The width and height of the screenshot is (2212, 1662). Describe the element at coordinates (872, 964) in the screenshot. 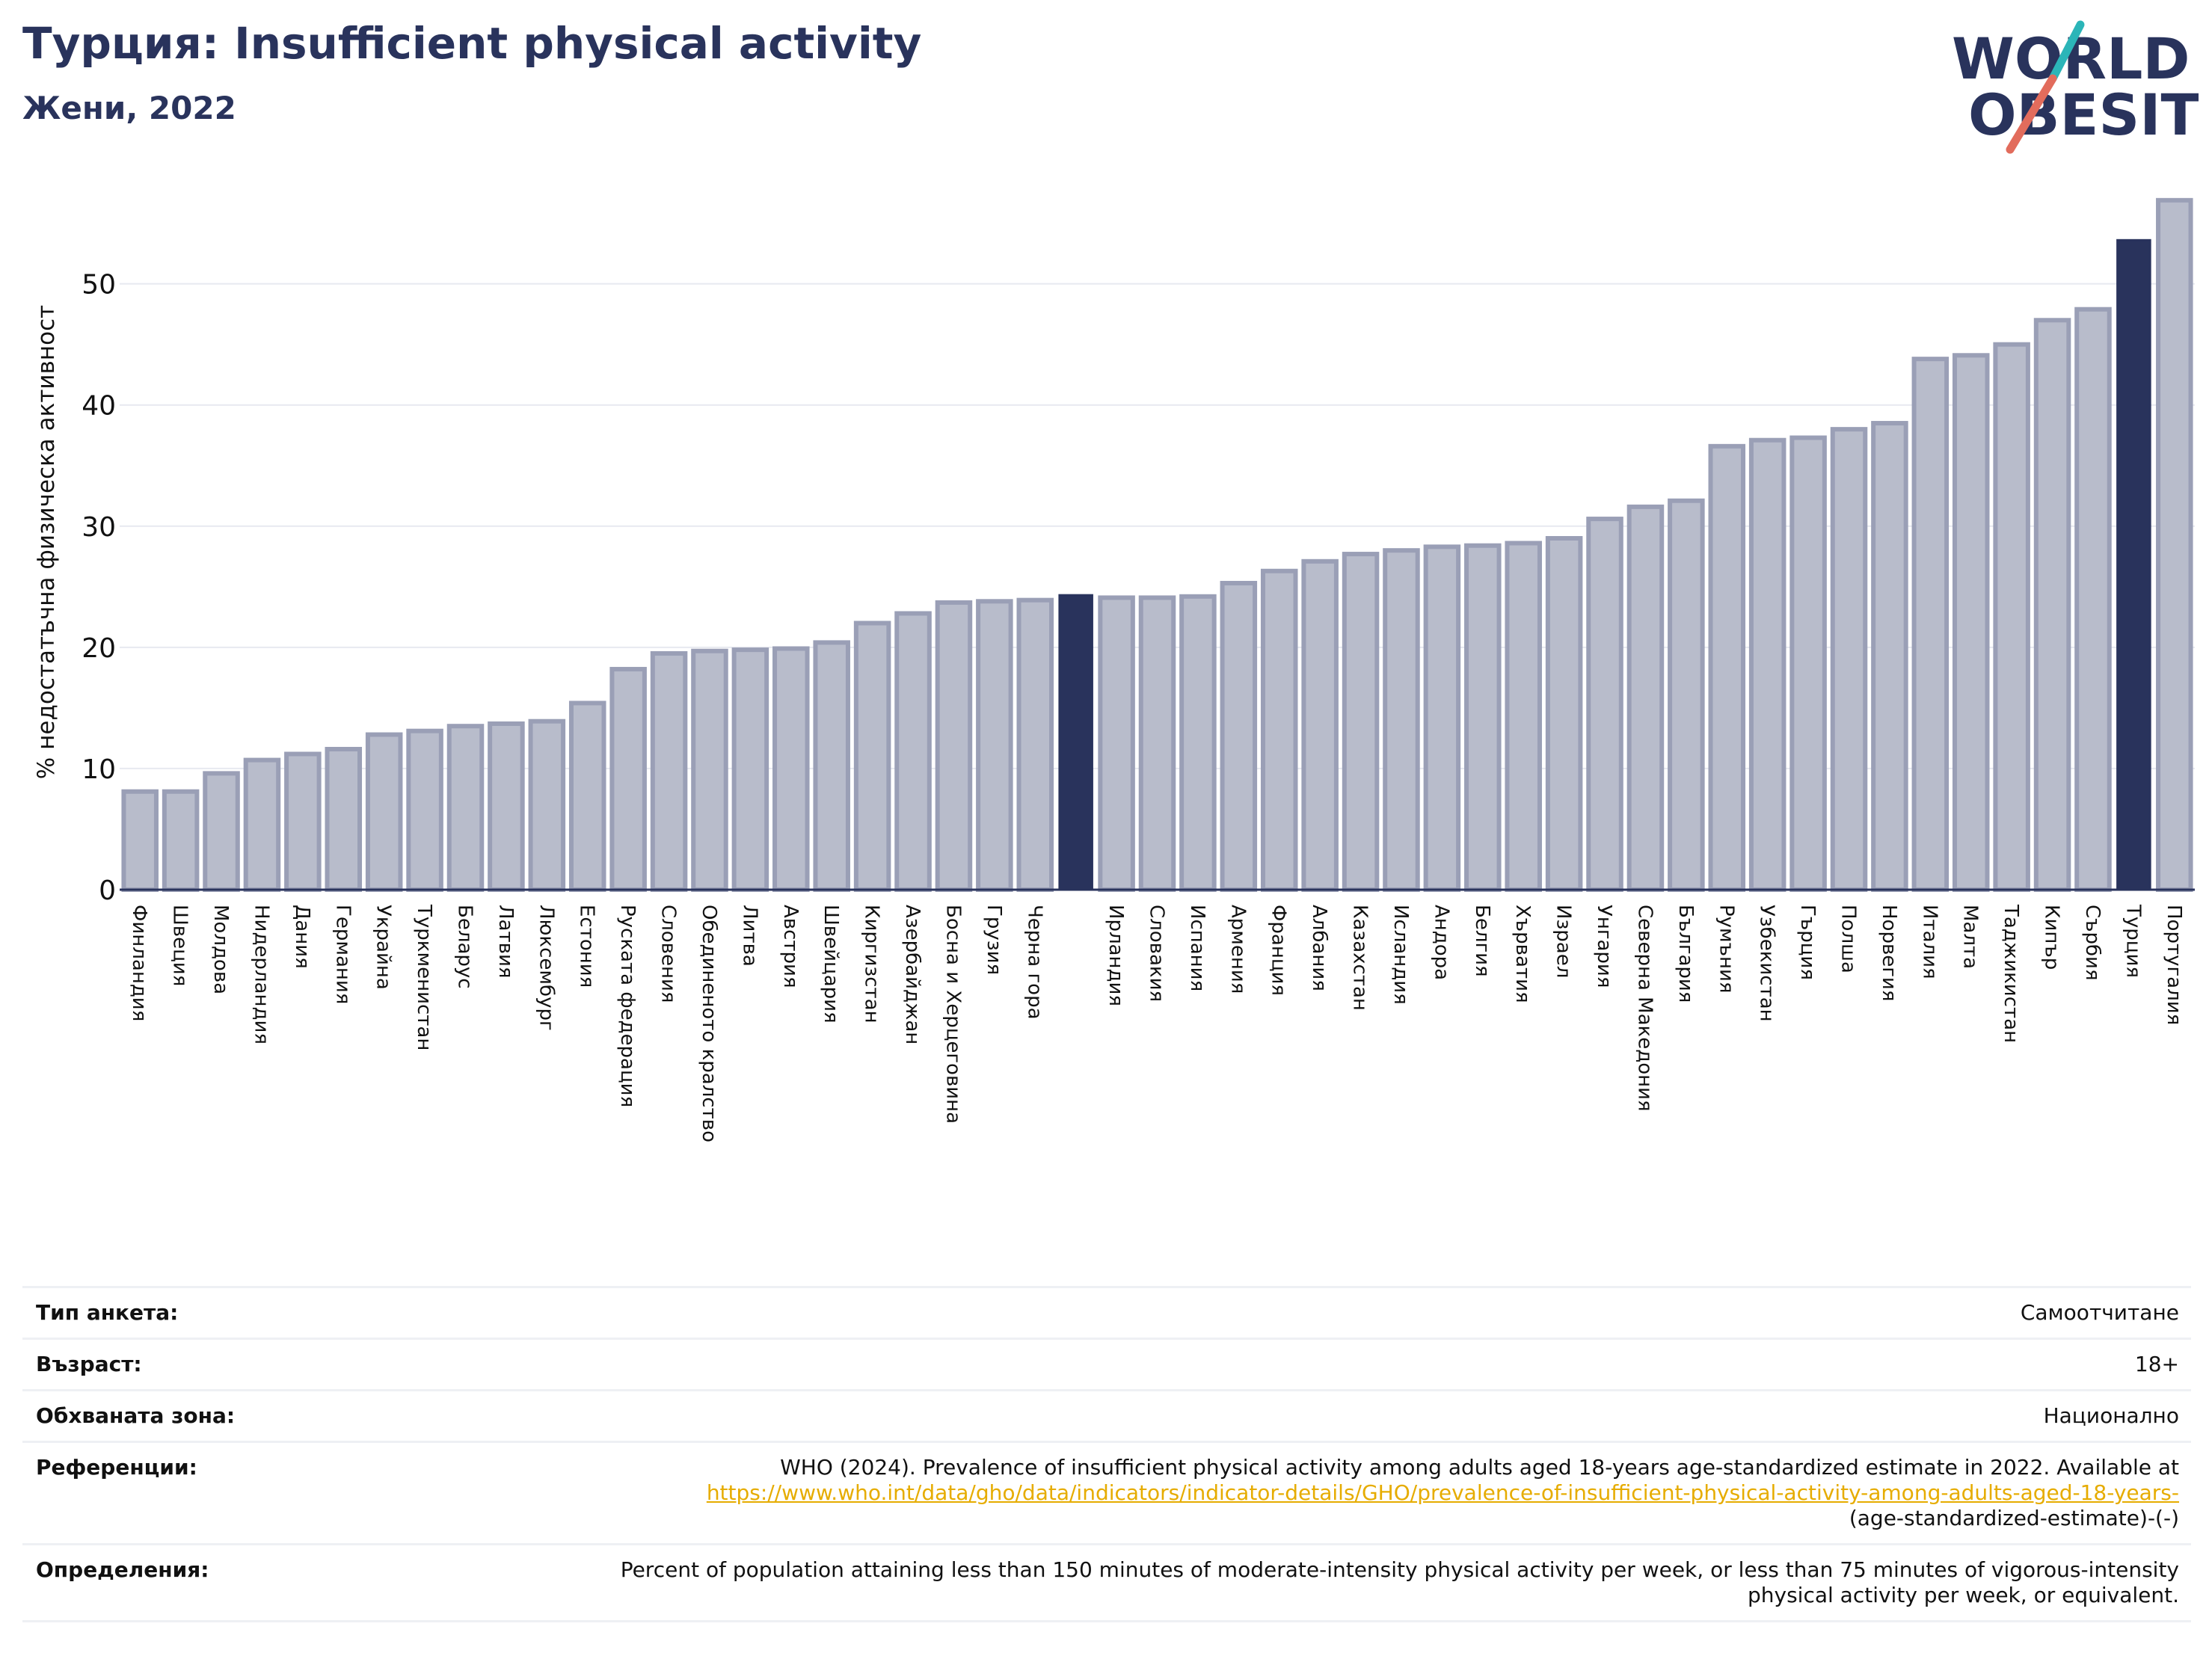

I see `x-tick-label: Киргизстан` at that location.